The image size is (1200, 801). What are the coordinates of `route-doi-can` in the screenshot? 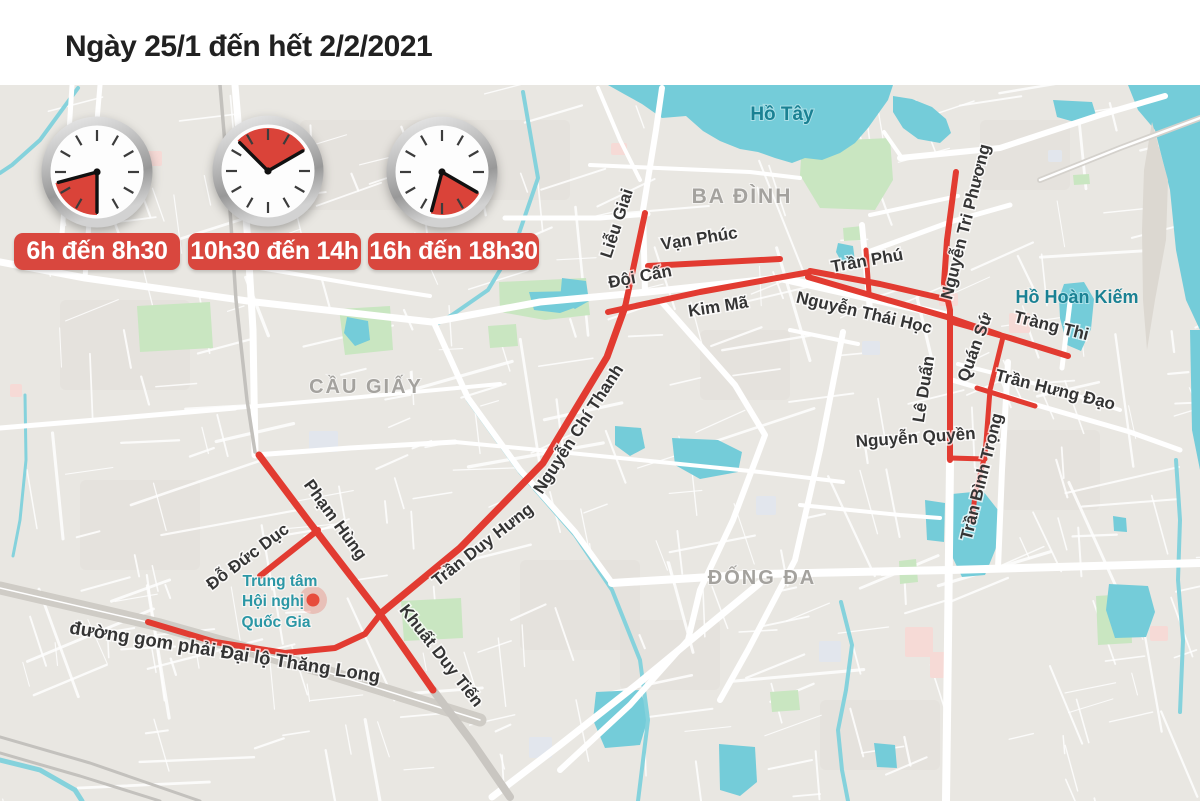 It's located at (709, 292).